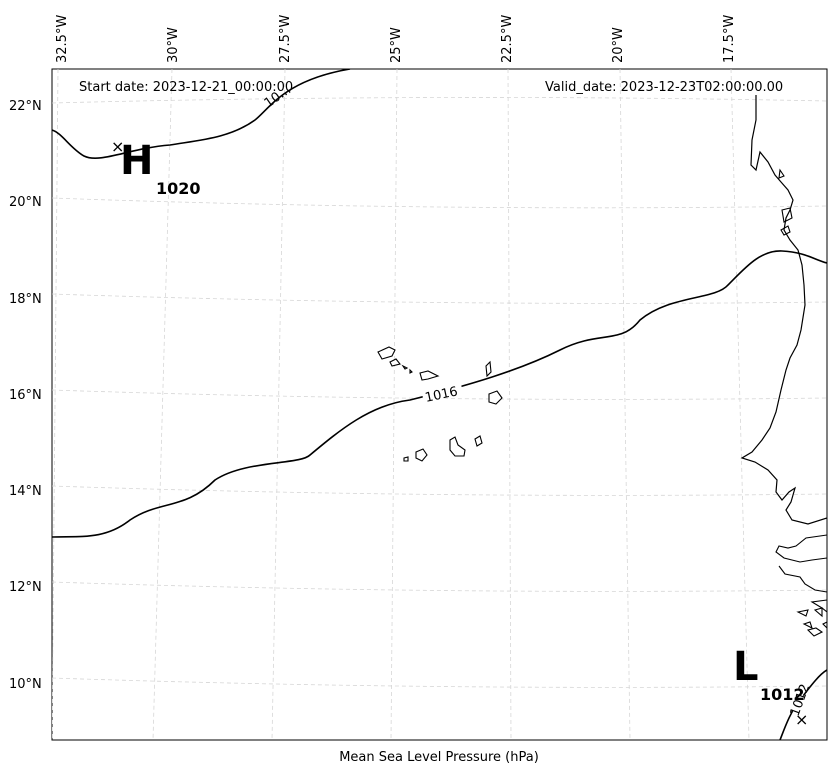 The width and height of the screenshot is (837, 783). I want to click on lon-label: 27.5°W, so click(285, 39).